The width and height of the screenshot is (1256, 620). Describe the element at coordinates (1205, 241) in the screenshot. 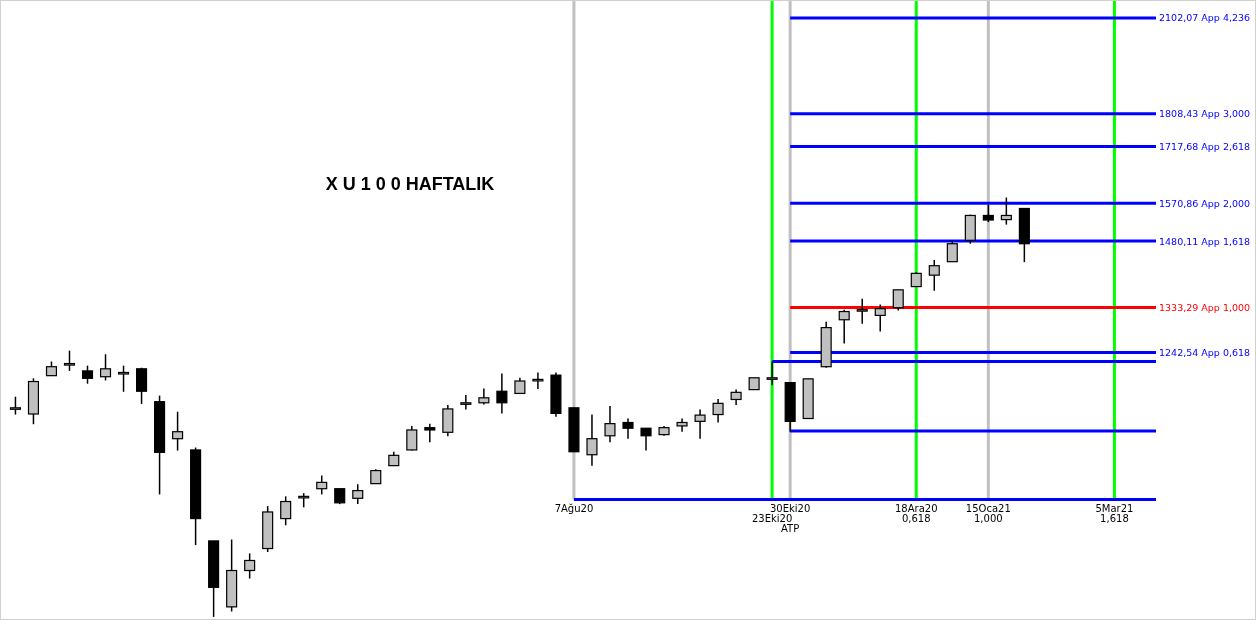

I see `ref-line-label: 1480,11 App 1,618` at that location.